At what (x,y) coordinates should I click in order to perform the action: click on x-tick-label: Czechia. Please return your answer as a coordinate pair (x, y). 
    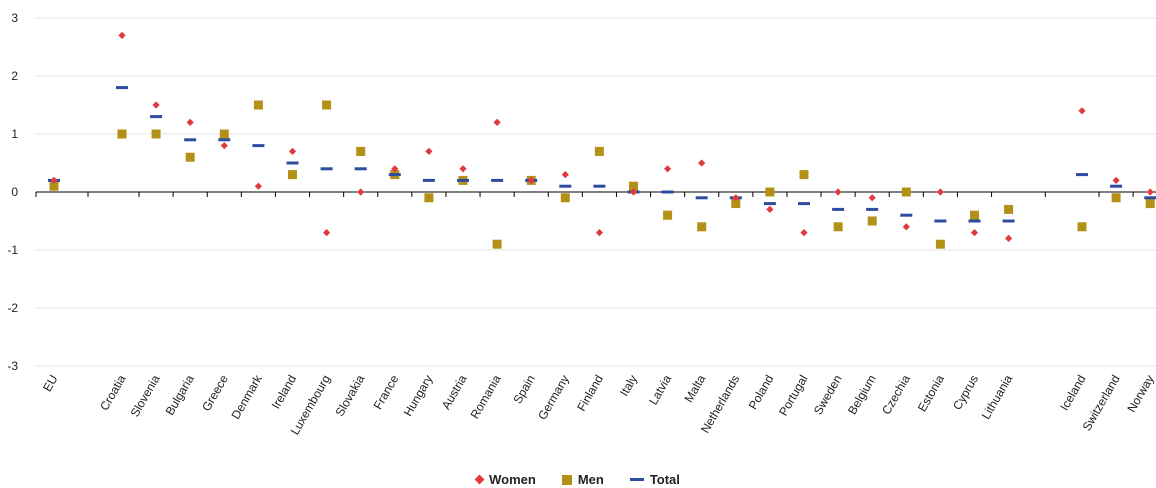
    Looking at the image, I should click on (896, 394).